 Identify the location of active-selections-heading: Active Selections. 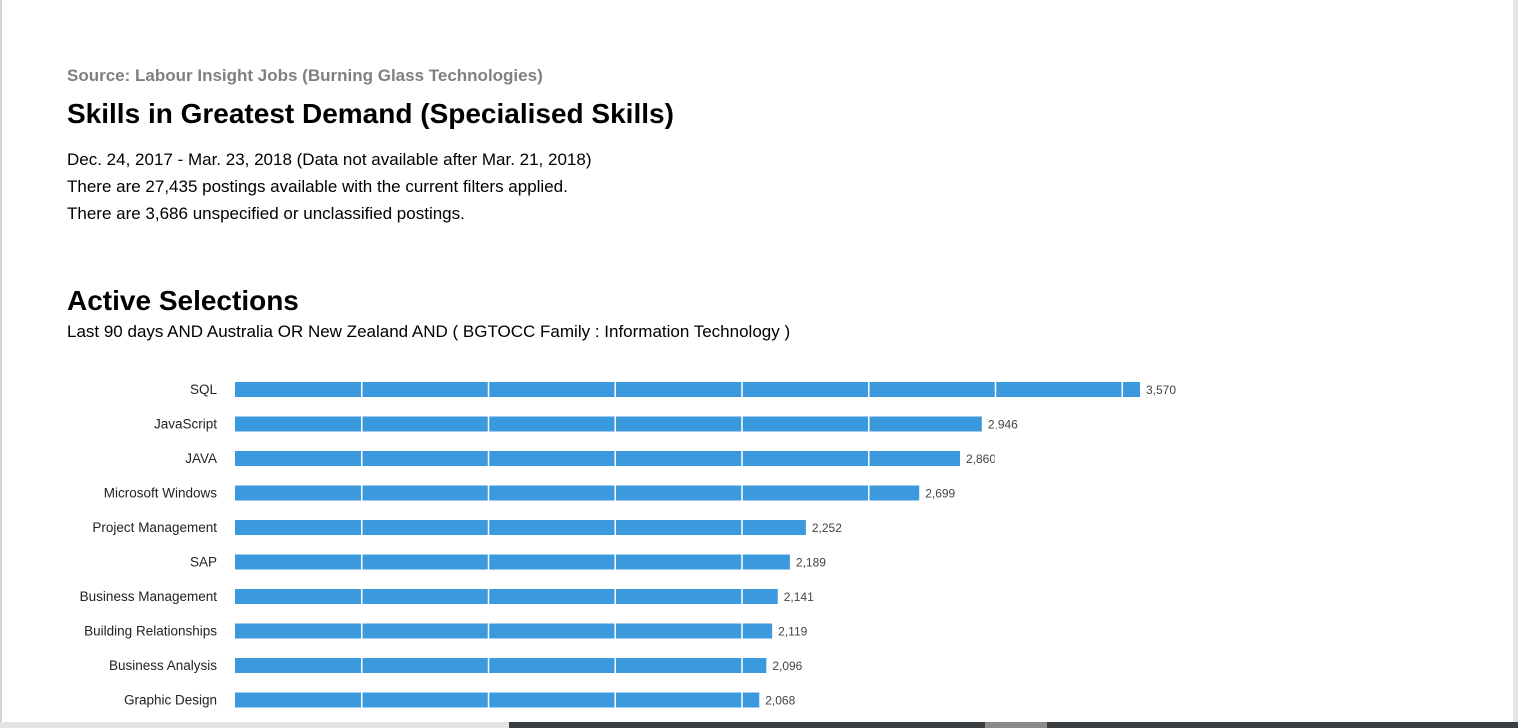
(183, 300).